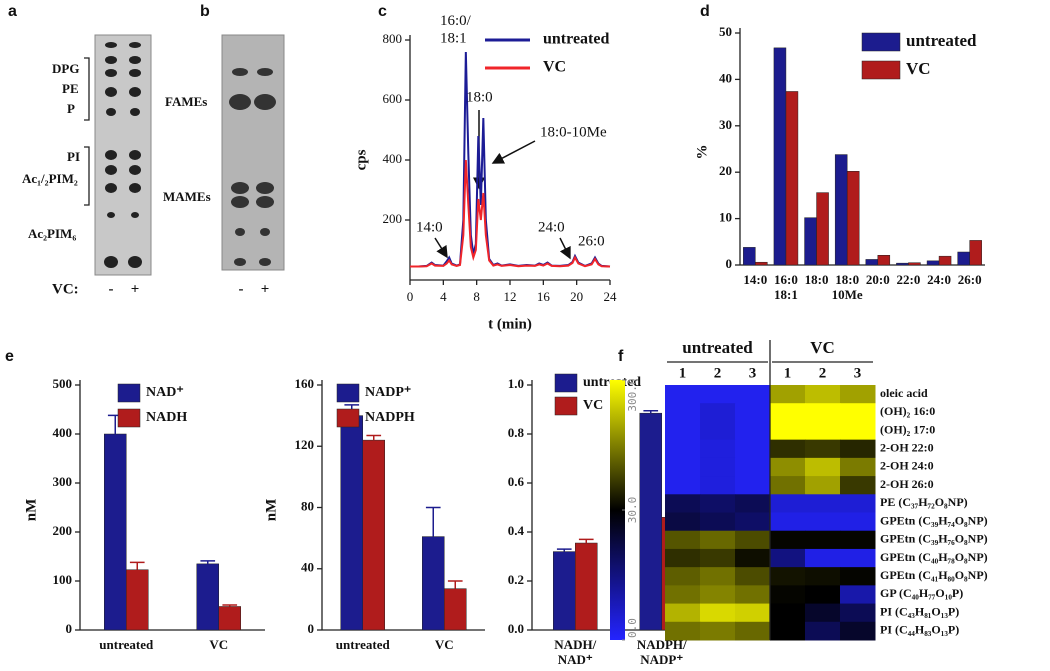  What do you see at coordinates (393, 98) in the screenshot?
I see `y-tick-label: 600` at bounding box center [393, 98].